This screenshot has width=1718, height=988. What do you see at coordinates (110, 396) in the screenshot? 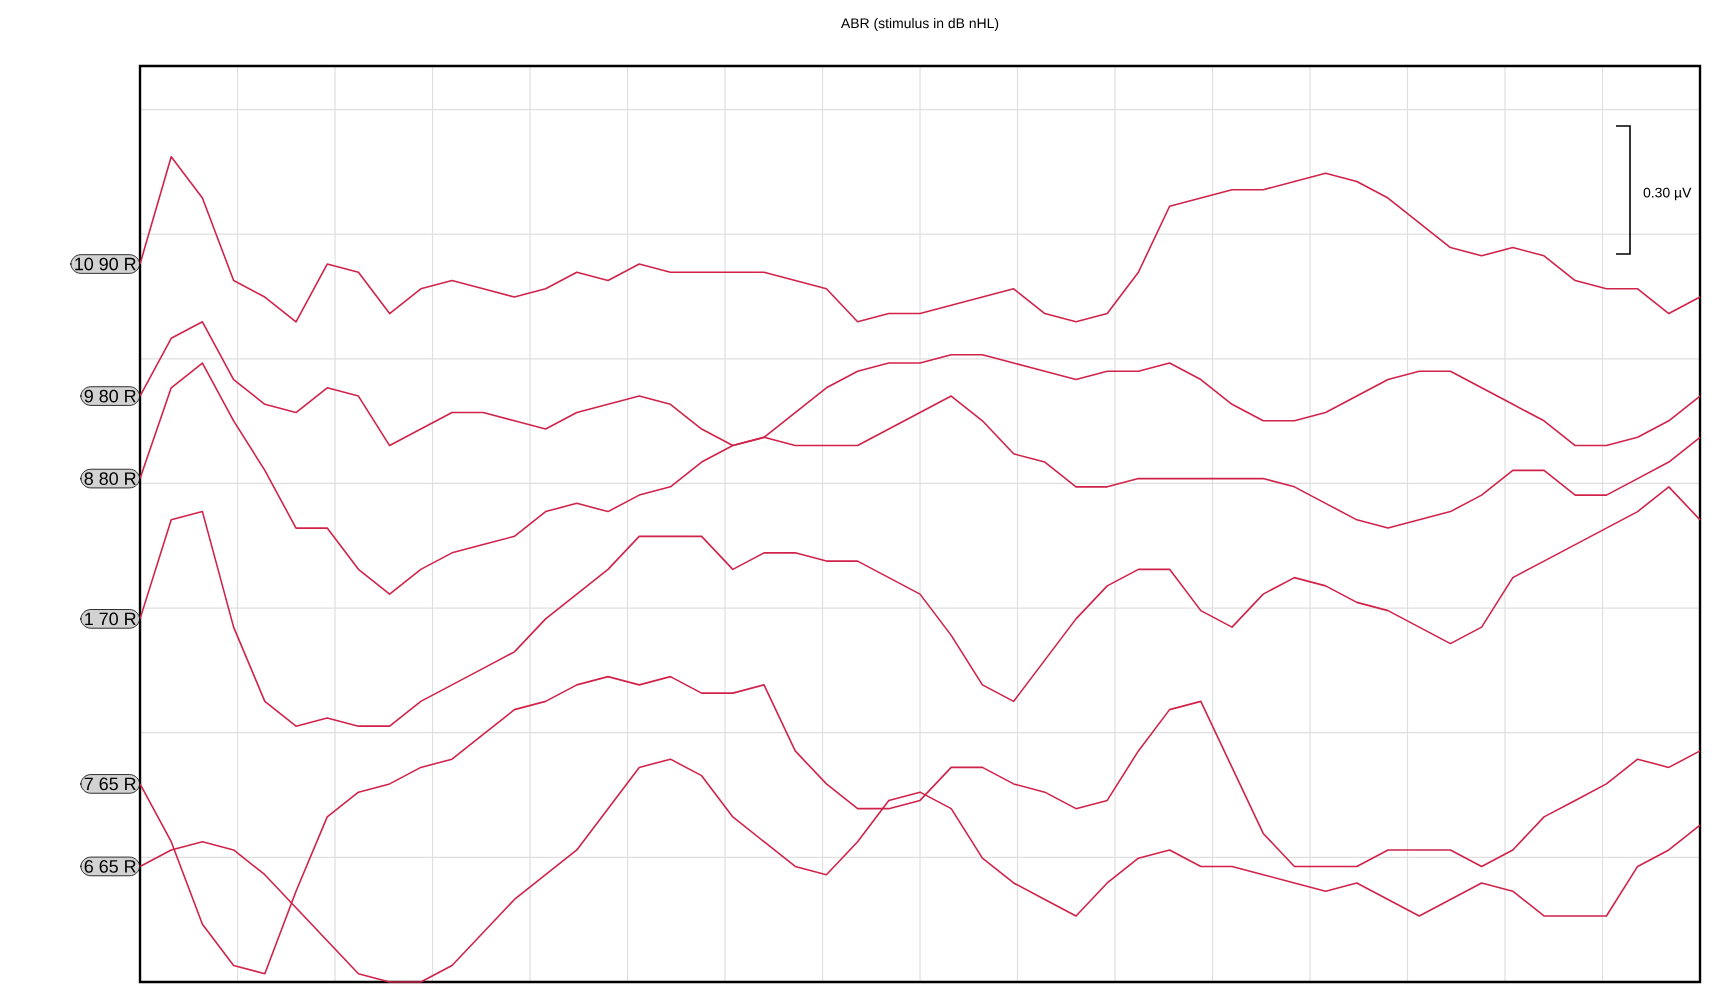
I see `series-label: 9 80 R` at bounding box center [110, 396].